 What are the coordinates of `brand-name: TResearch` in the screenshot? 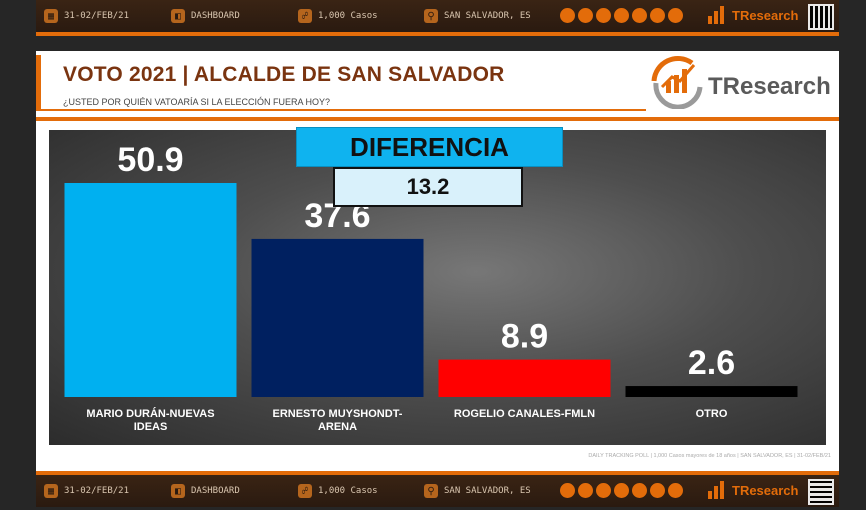 It's located at (769, 86).